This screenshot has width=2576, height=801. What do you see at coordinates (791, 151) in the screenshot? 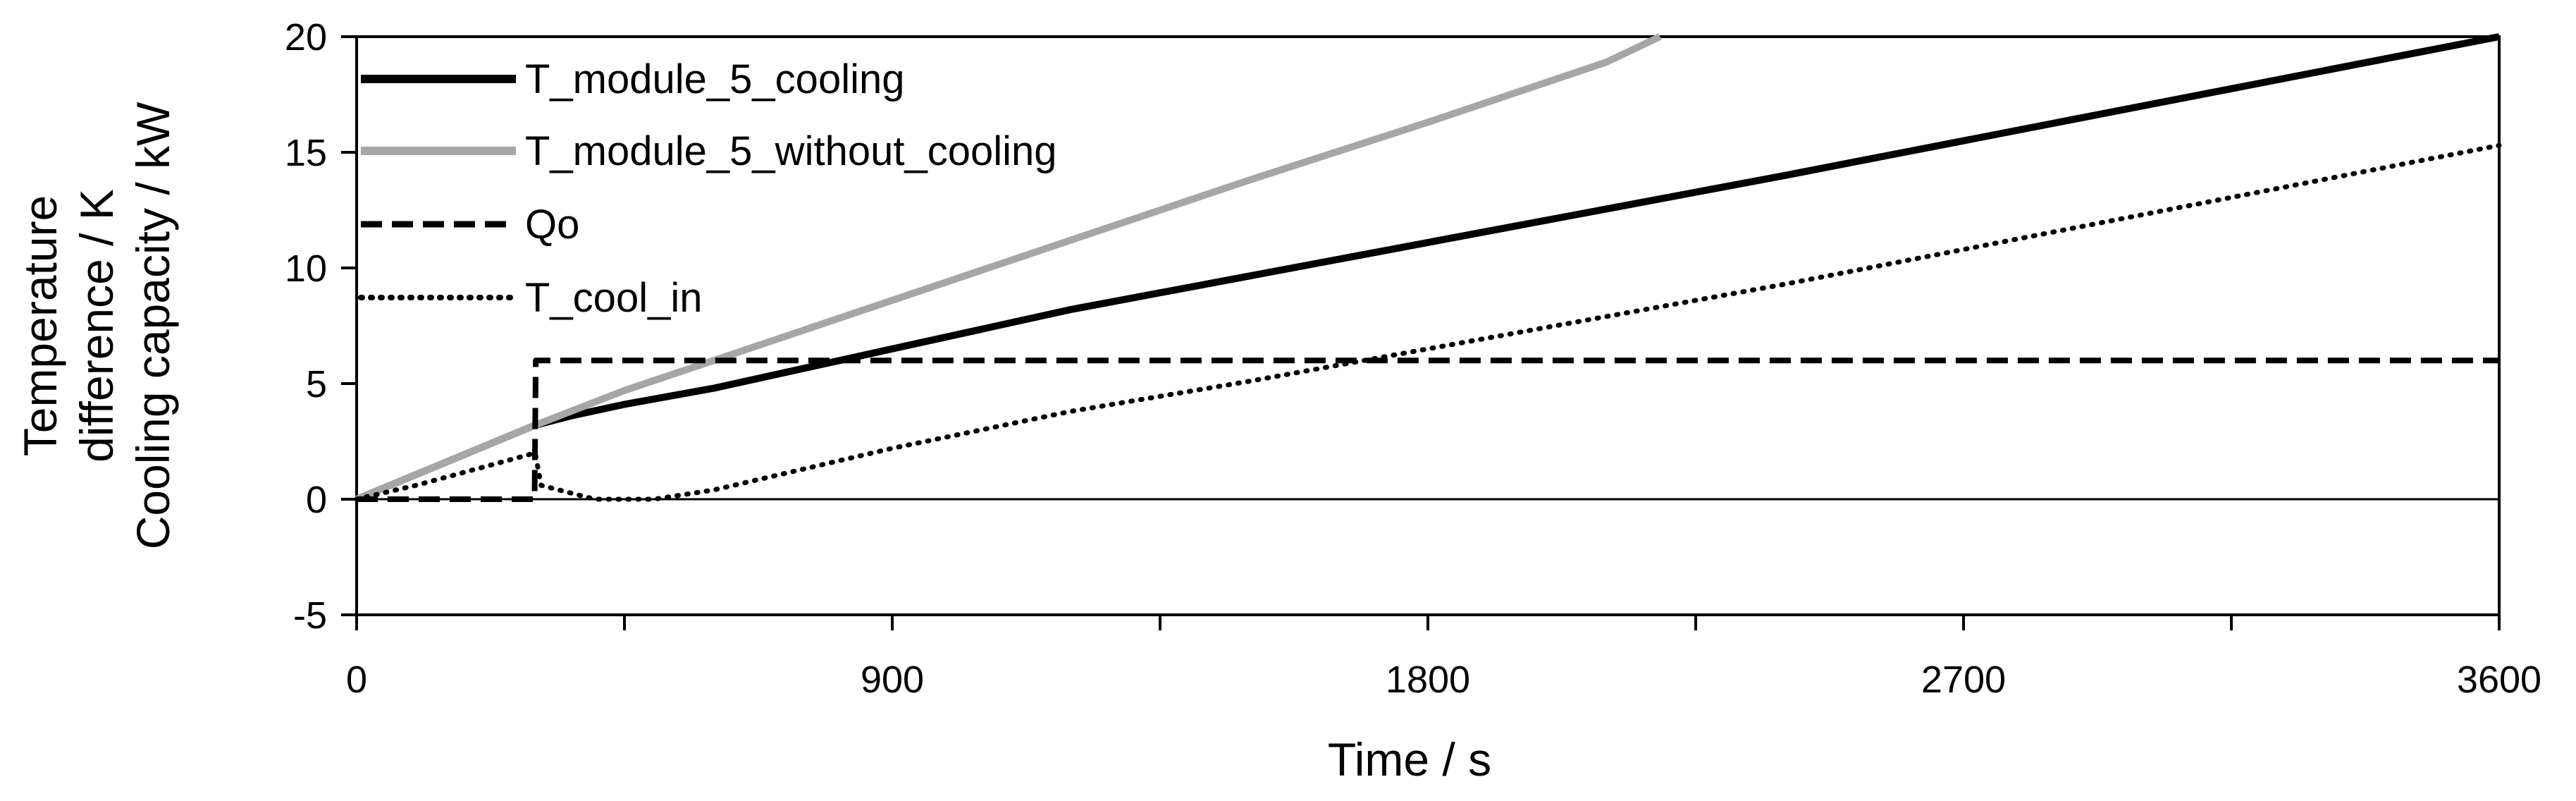
I see `legend-label-t-module-5-without-cooling: T_module_5_without_cooling` at bounding box center [791, 151].